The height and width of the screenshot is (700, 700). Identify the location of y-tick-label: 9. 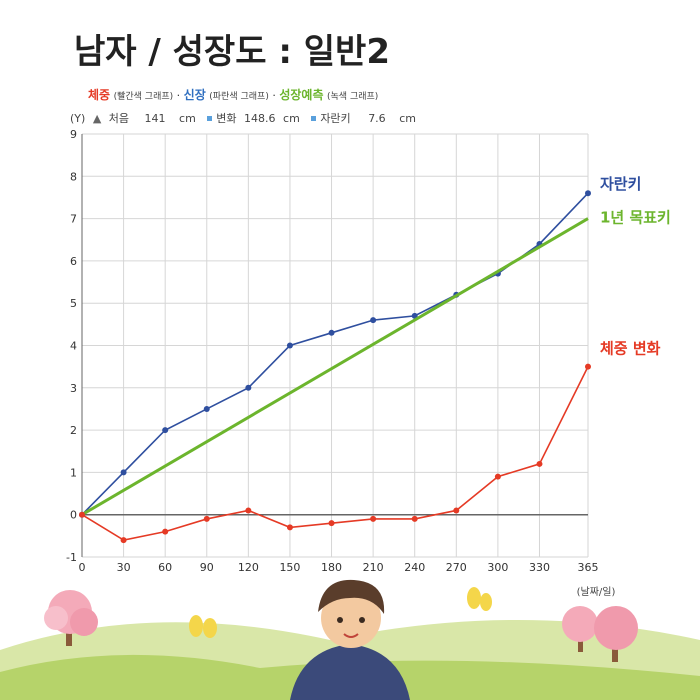
(73, 134).